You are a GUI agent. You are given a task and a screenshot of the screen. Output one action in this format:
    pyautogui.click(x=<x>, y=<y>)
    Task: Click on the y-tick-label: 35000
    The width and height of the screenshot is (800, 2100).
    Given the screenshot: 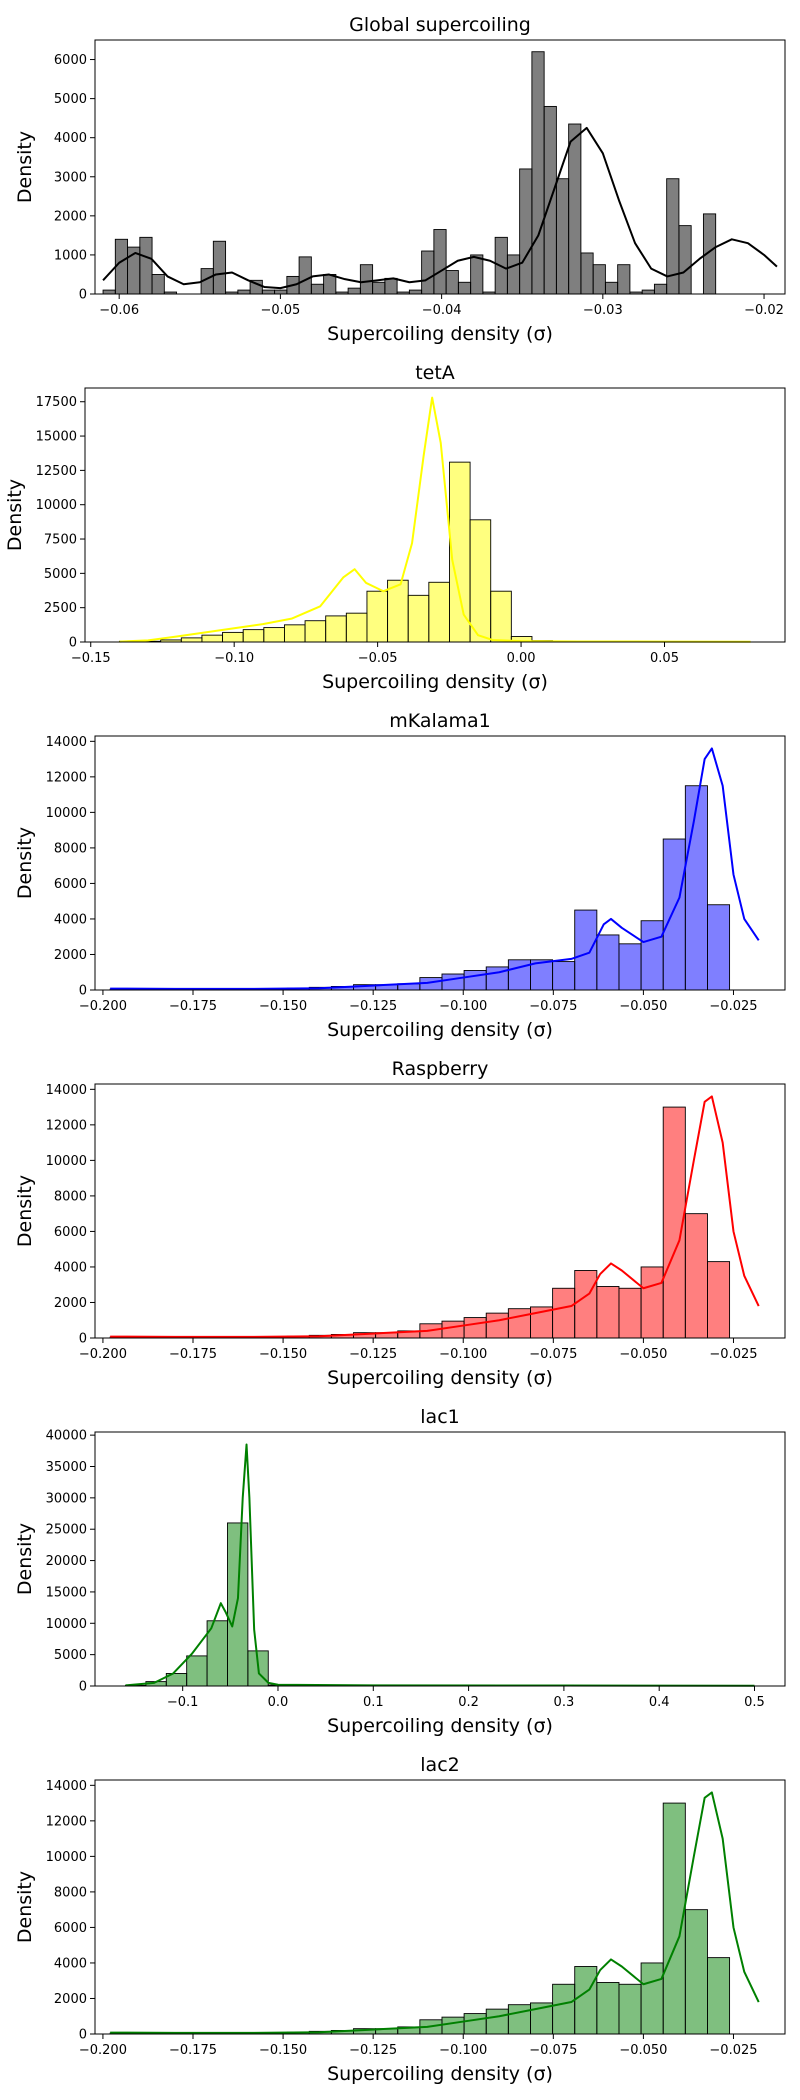 What is the action you would take?
    pyautogui.click(x=66, y=1467)
    